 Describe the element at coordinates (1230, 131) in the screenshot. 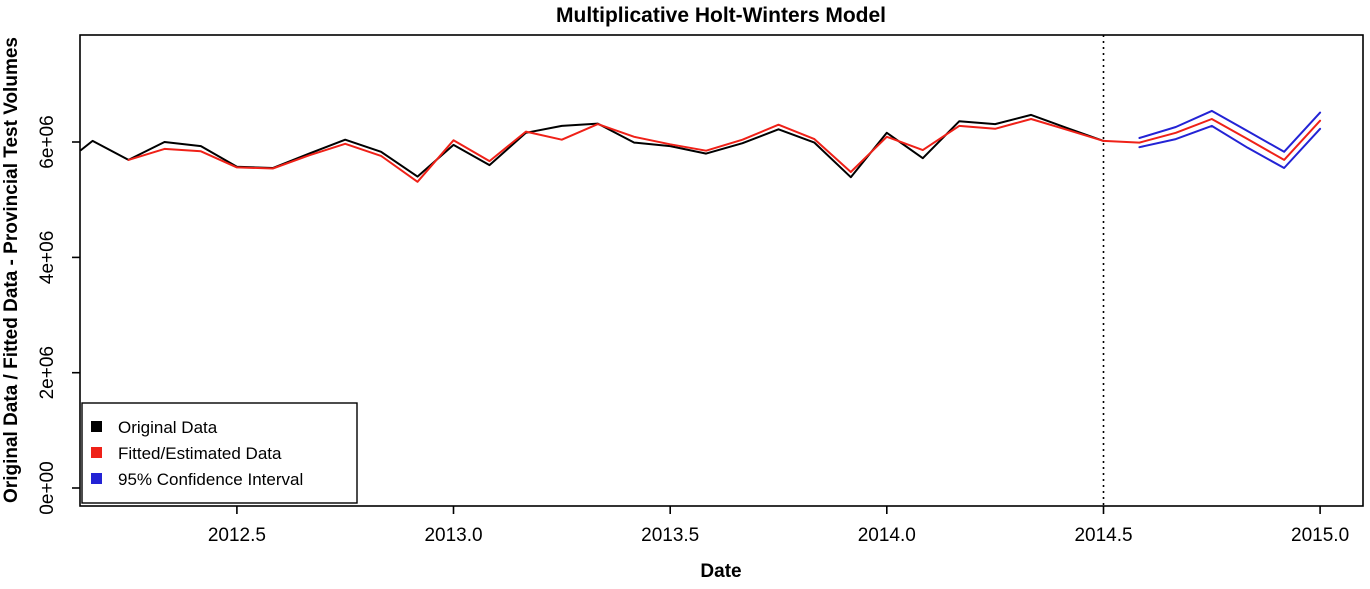

I see `ci-upper-line` at that location.